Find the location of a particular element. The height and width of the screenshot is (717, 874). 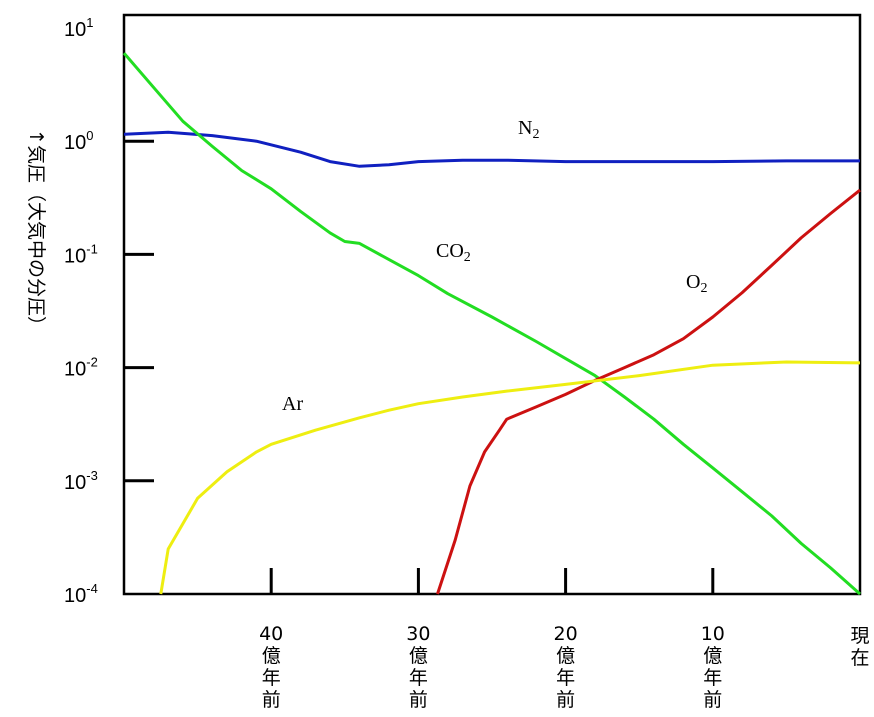

y-tick-label: 10⁰ is located at coordinates (78, 141).